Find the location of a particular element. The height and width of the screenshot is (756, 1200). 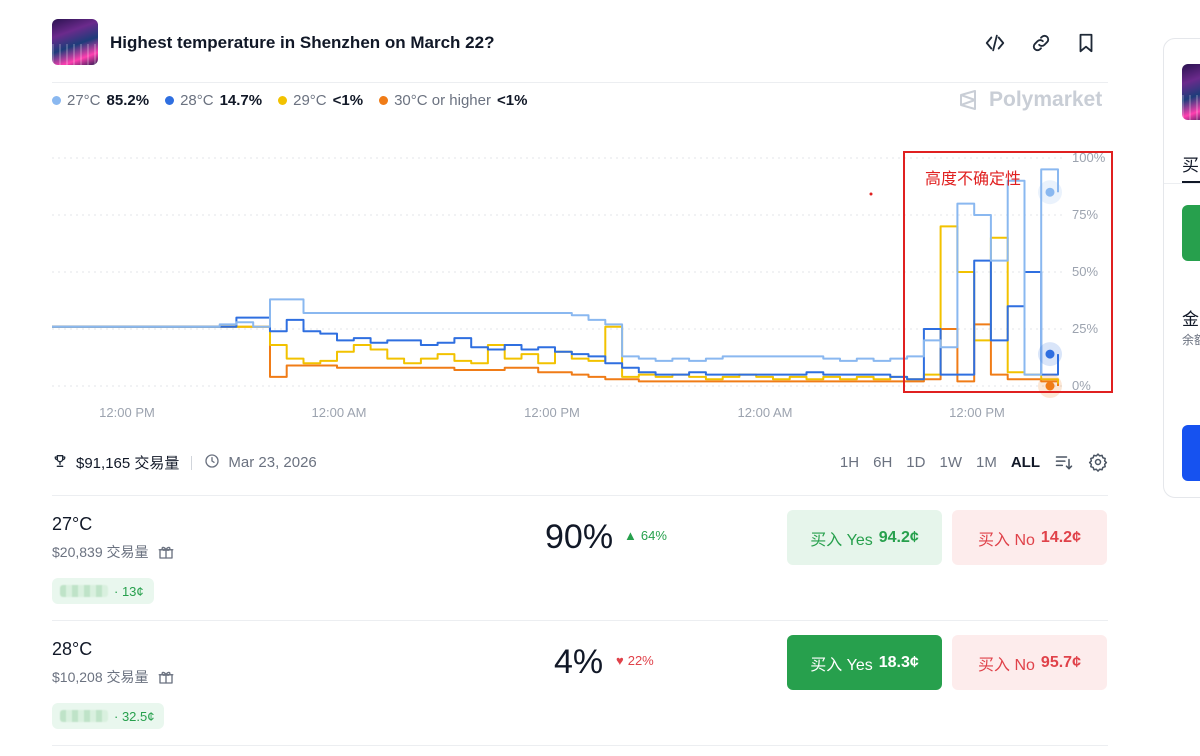

market-stats: $91,165 交易量 Mar 23, 2026 is located at coordinates (184, 462).